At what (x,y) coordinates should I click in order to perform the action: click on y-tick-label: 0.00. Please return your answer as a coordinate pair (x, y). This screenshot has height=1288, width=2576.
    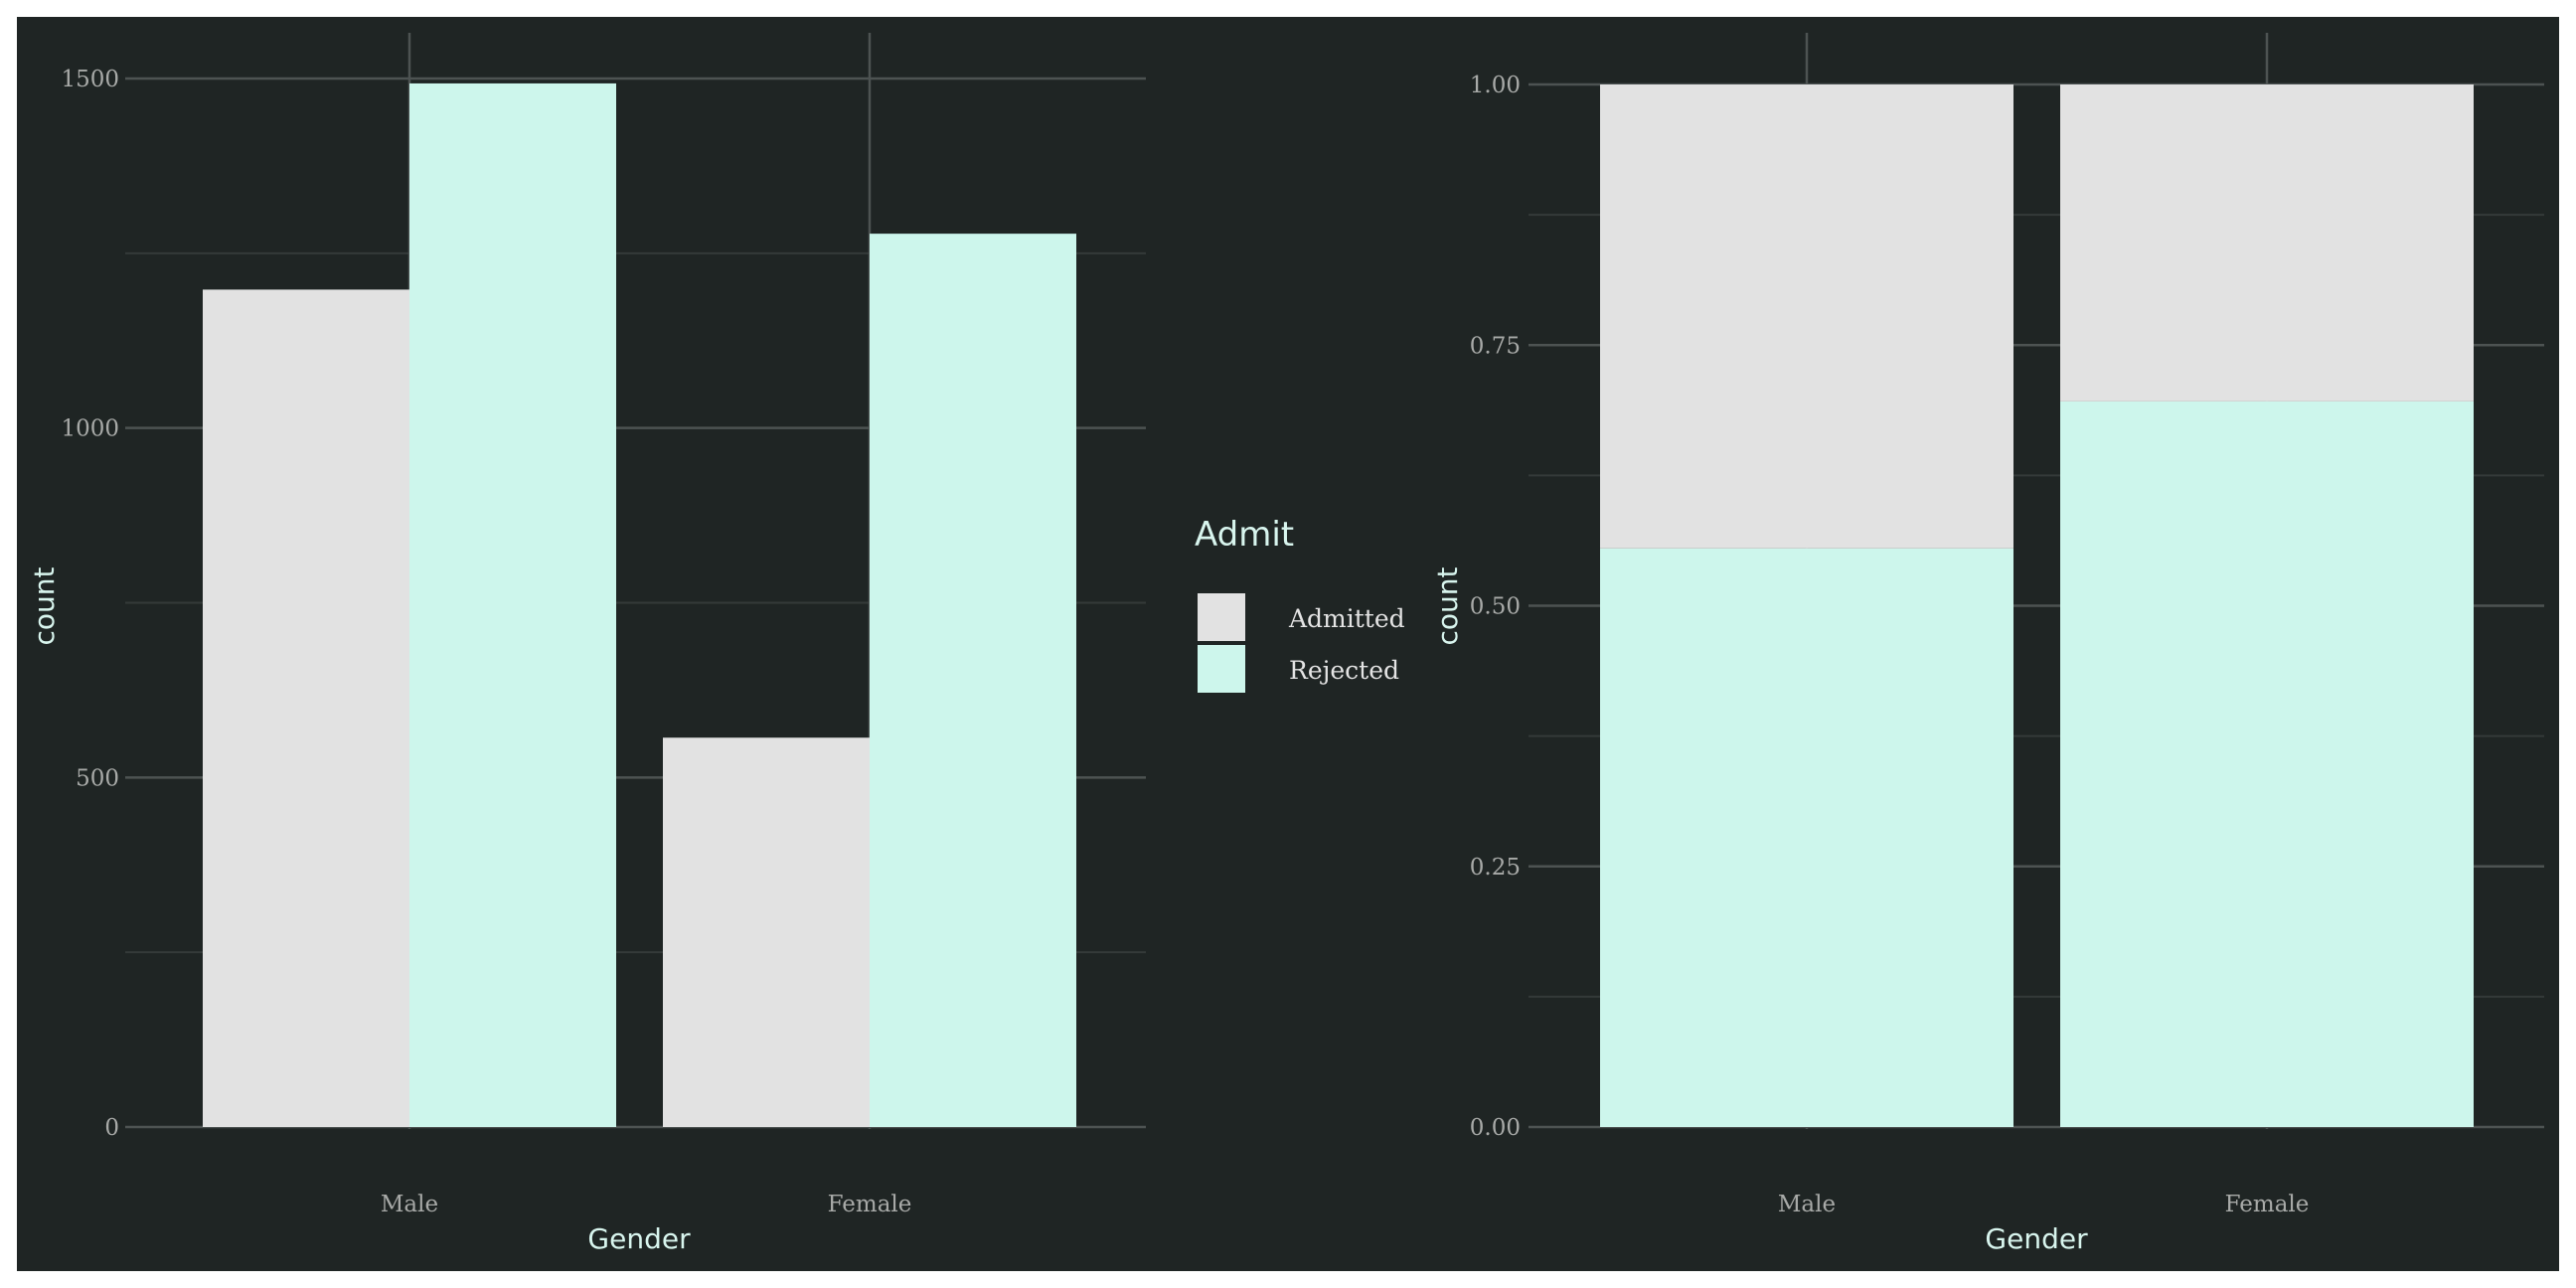
    Looking at the image, I should click on (1495, 1128).